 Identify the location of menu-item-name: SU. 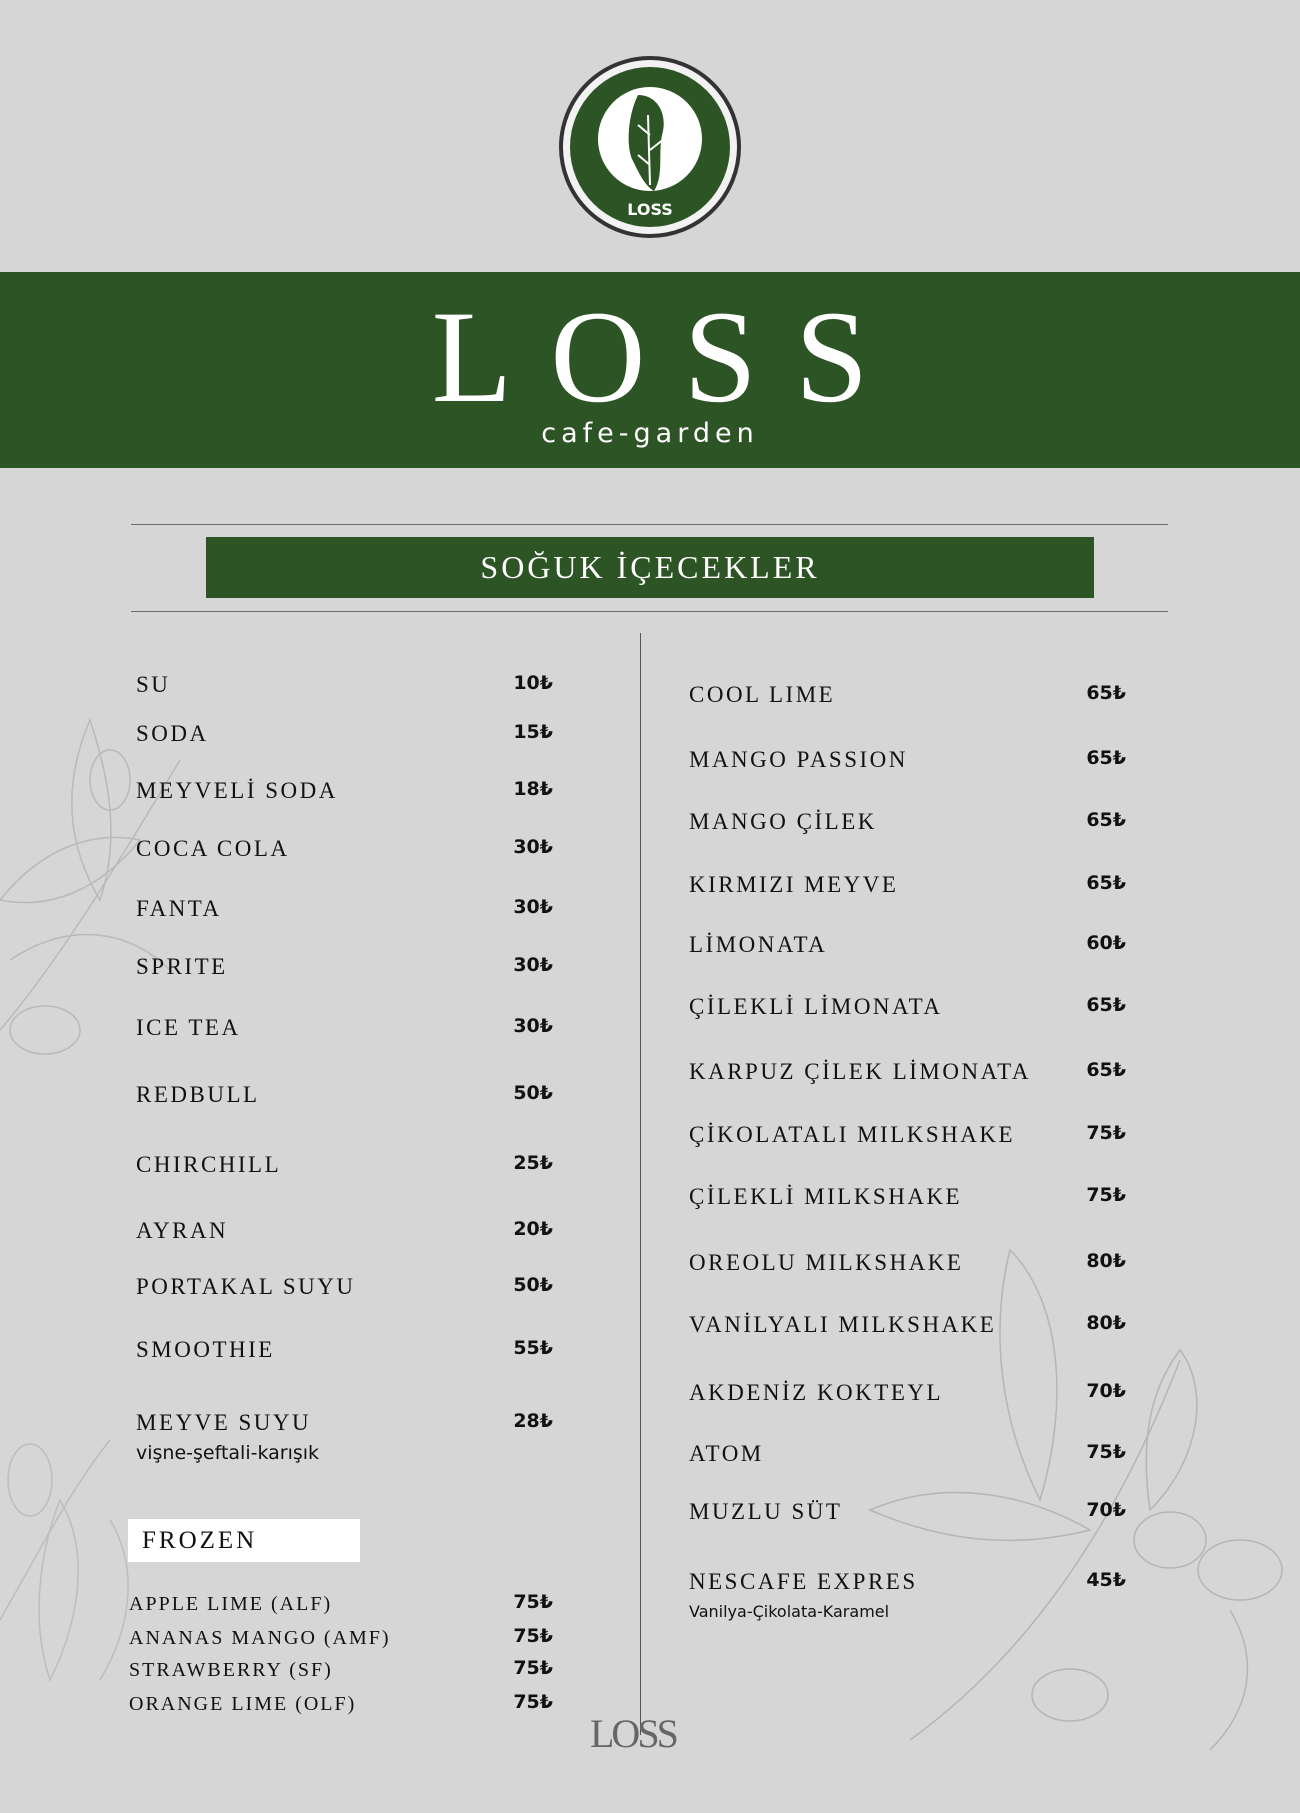
(153, 684).